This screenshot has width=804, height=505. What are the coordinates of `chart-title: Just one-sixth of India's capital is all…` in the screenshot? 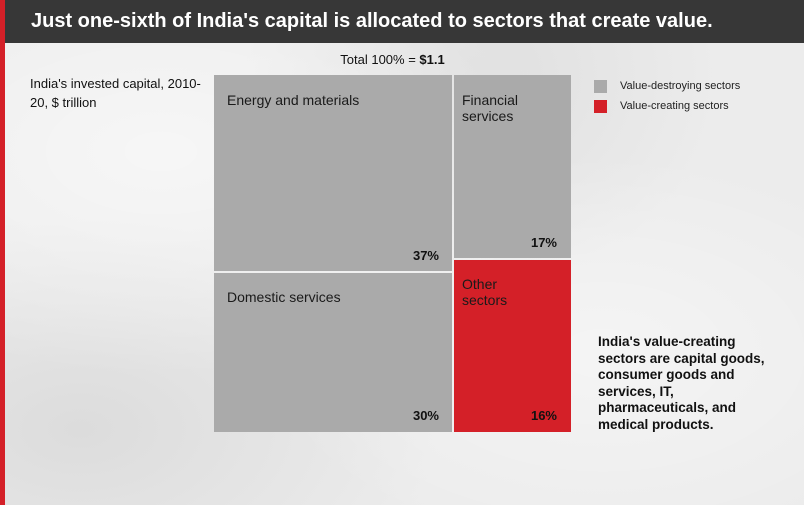 It's located at (372, 21).